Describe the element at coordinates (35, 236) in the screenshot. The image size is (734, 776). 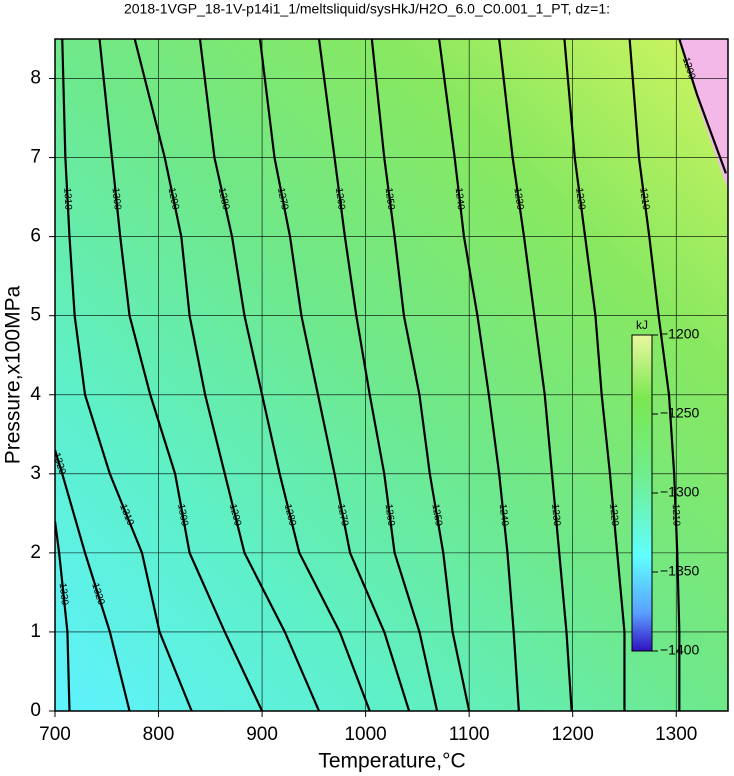
I see `y-tick-label: 6` at that location.